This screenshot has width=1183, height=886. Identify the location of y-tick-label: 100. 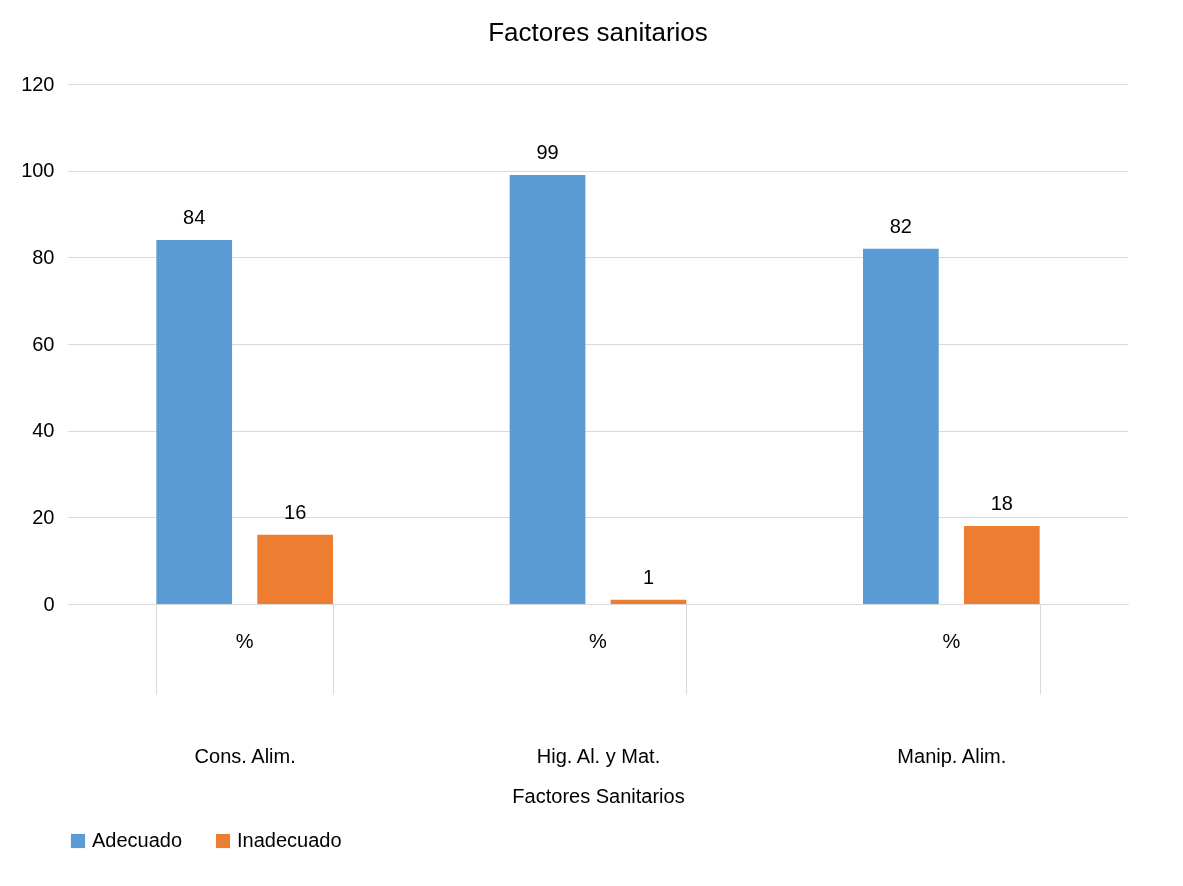
(38, 170).